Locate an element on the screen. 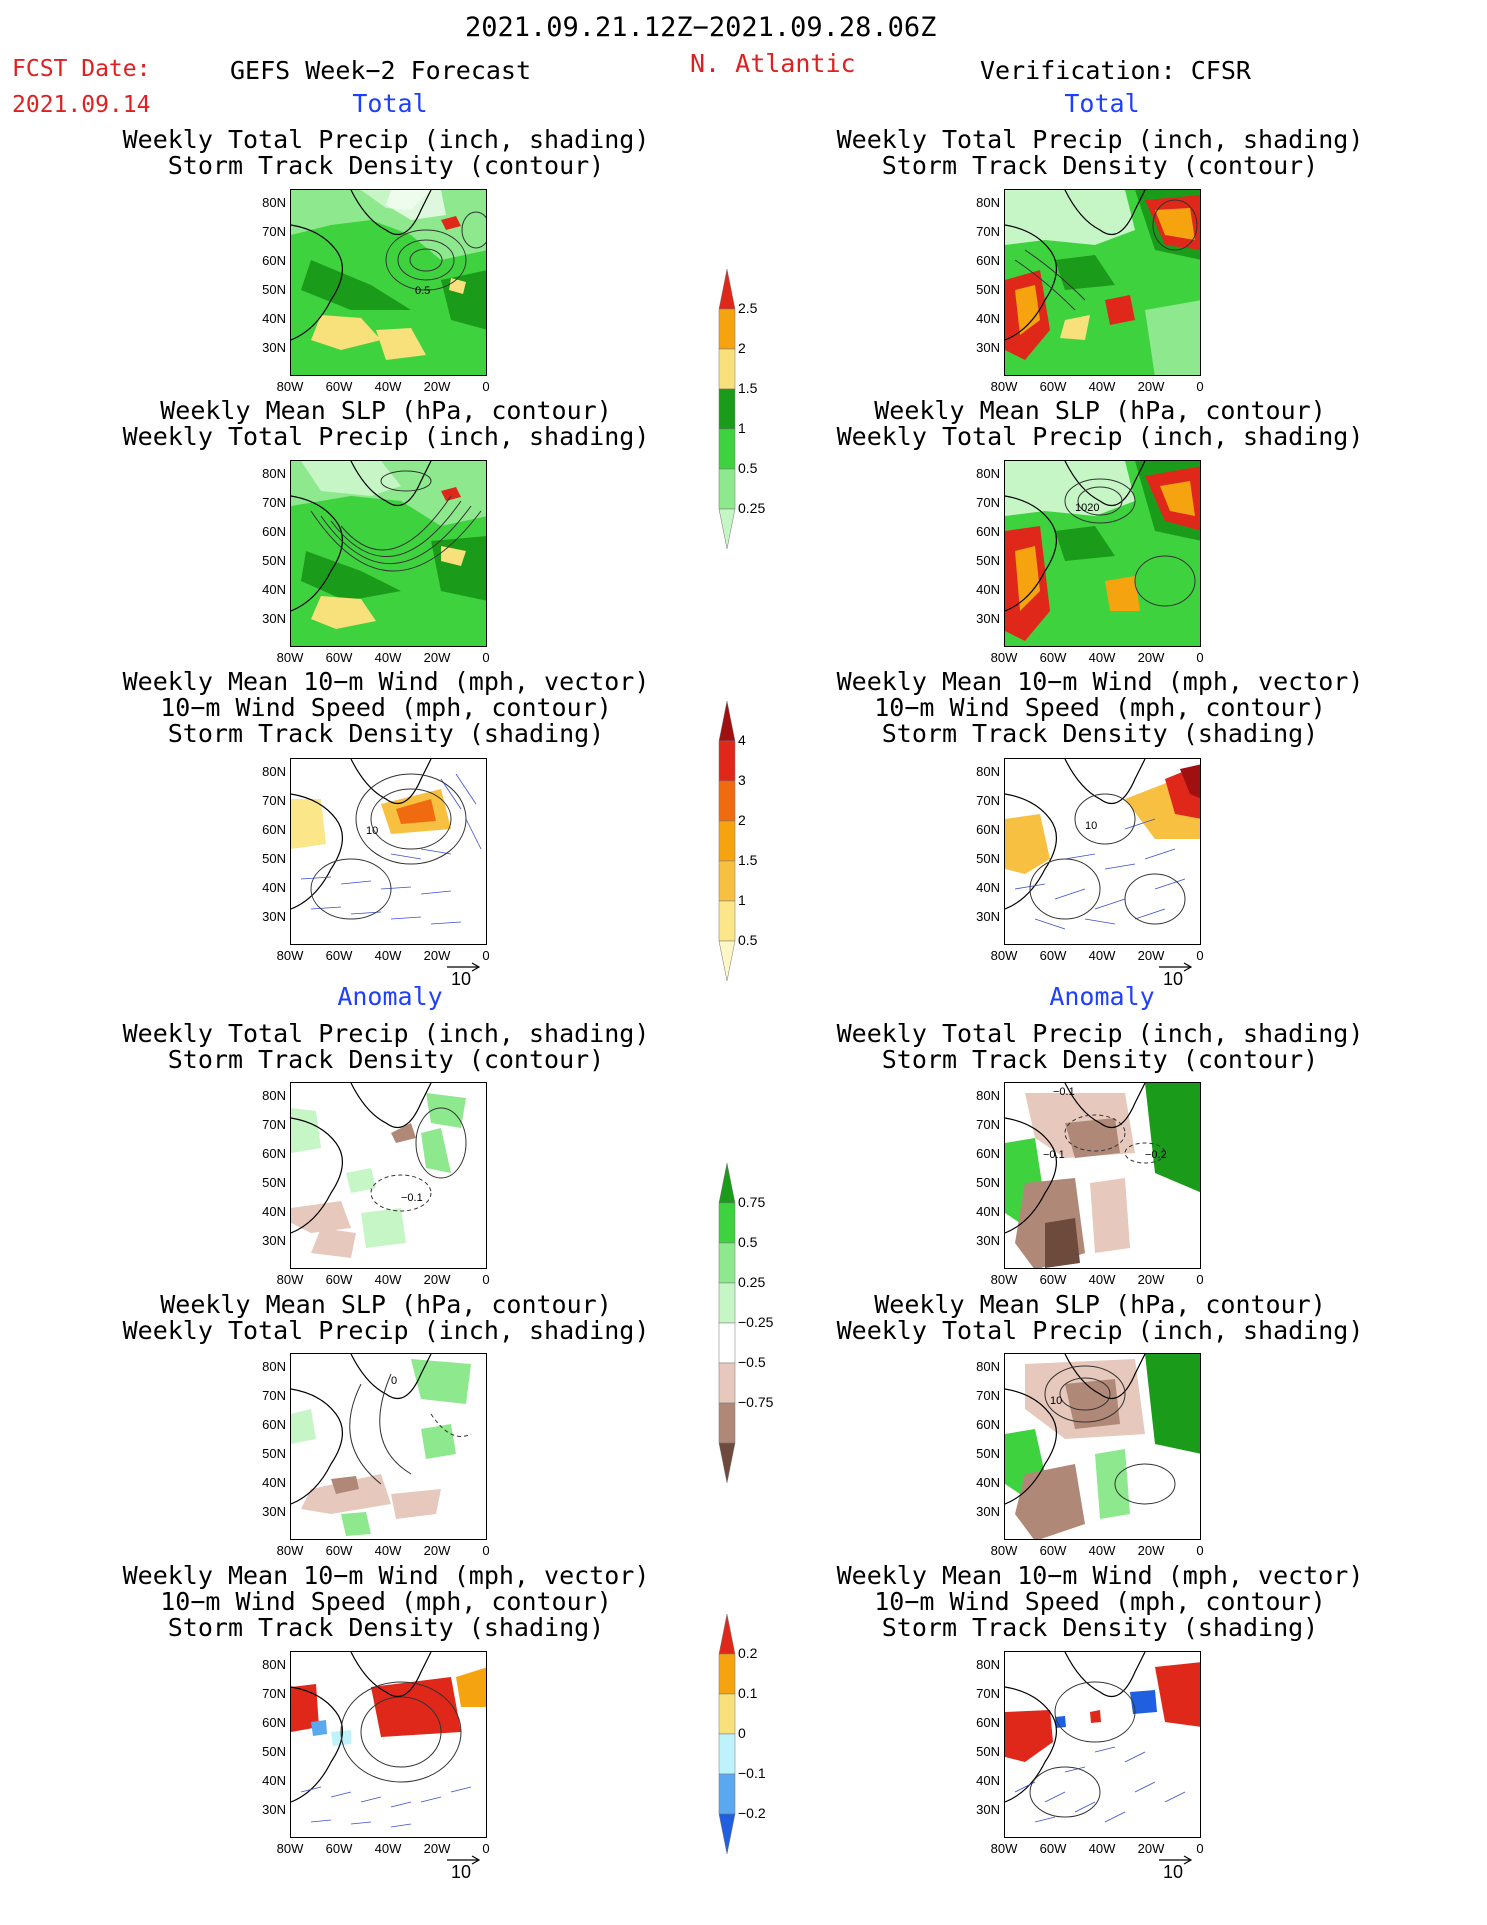  colorbar-tick-label: 0.75 is located at coordinates (752, 1202).